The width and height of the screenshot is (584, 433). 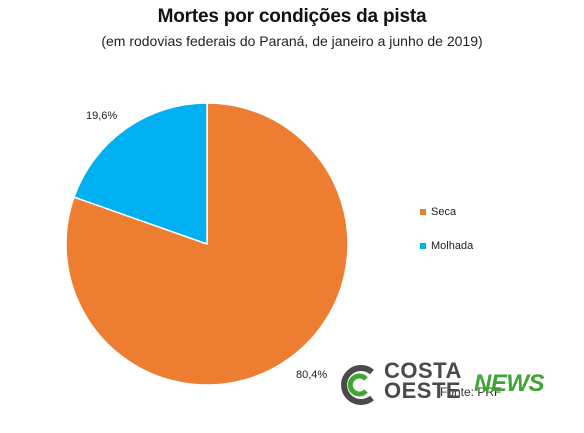 I want to click on legend-label-seca: Seca, so click(x=444, y=211).